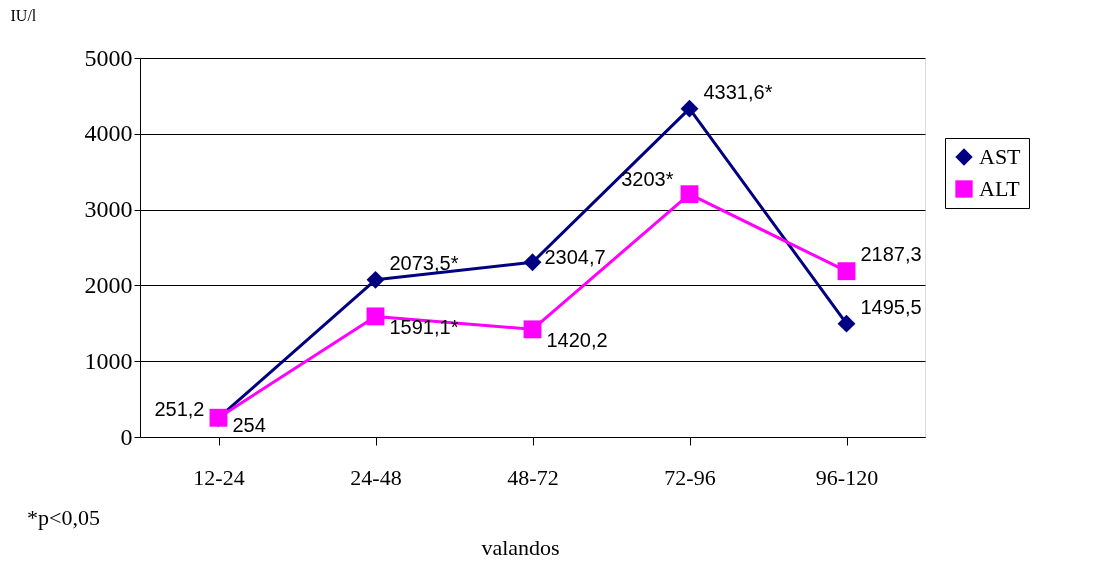 The height and width of the screenshot is (587, 1107). I want to click on x-tick-label: 12-24, so click(219, 477).